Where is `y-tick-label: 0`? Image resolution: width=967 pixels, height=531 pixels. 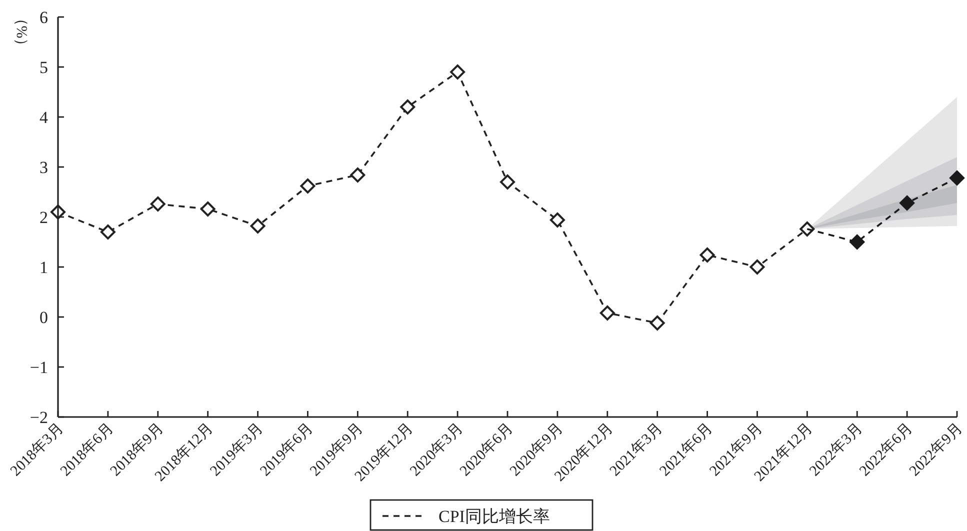
y-tick-label: 0 is located at coordinates (44, 317).